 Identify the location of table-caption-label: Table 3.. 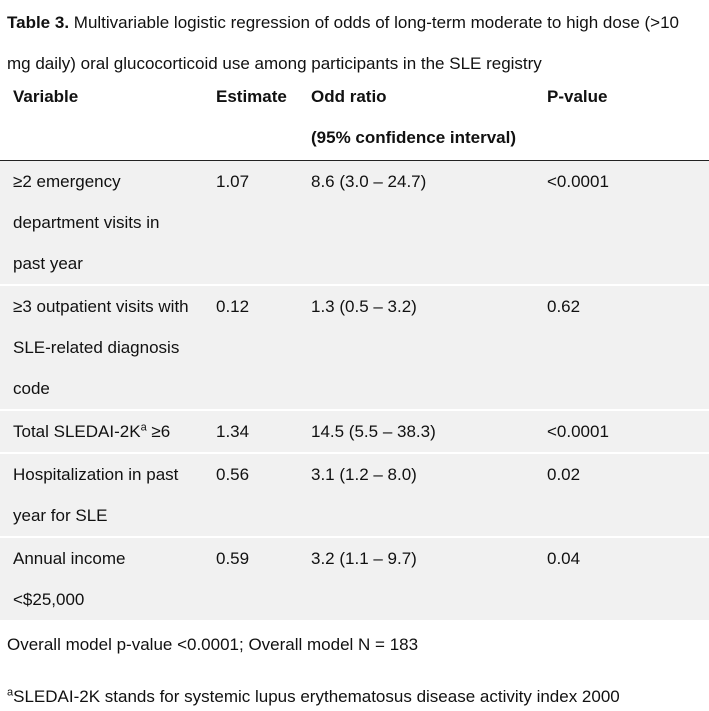
(38, 22).